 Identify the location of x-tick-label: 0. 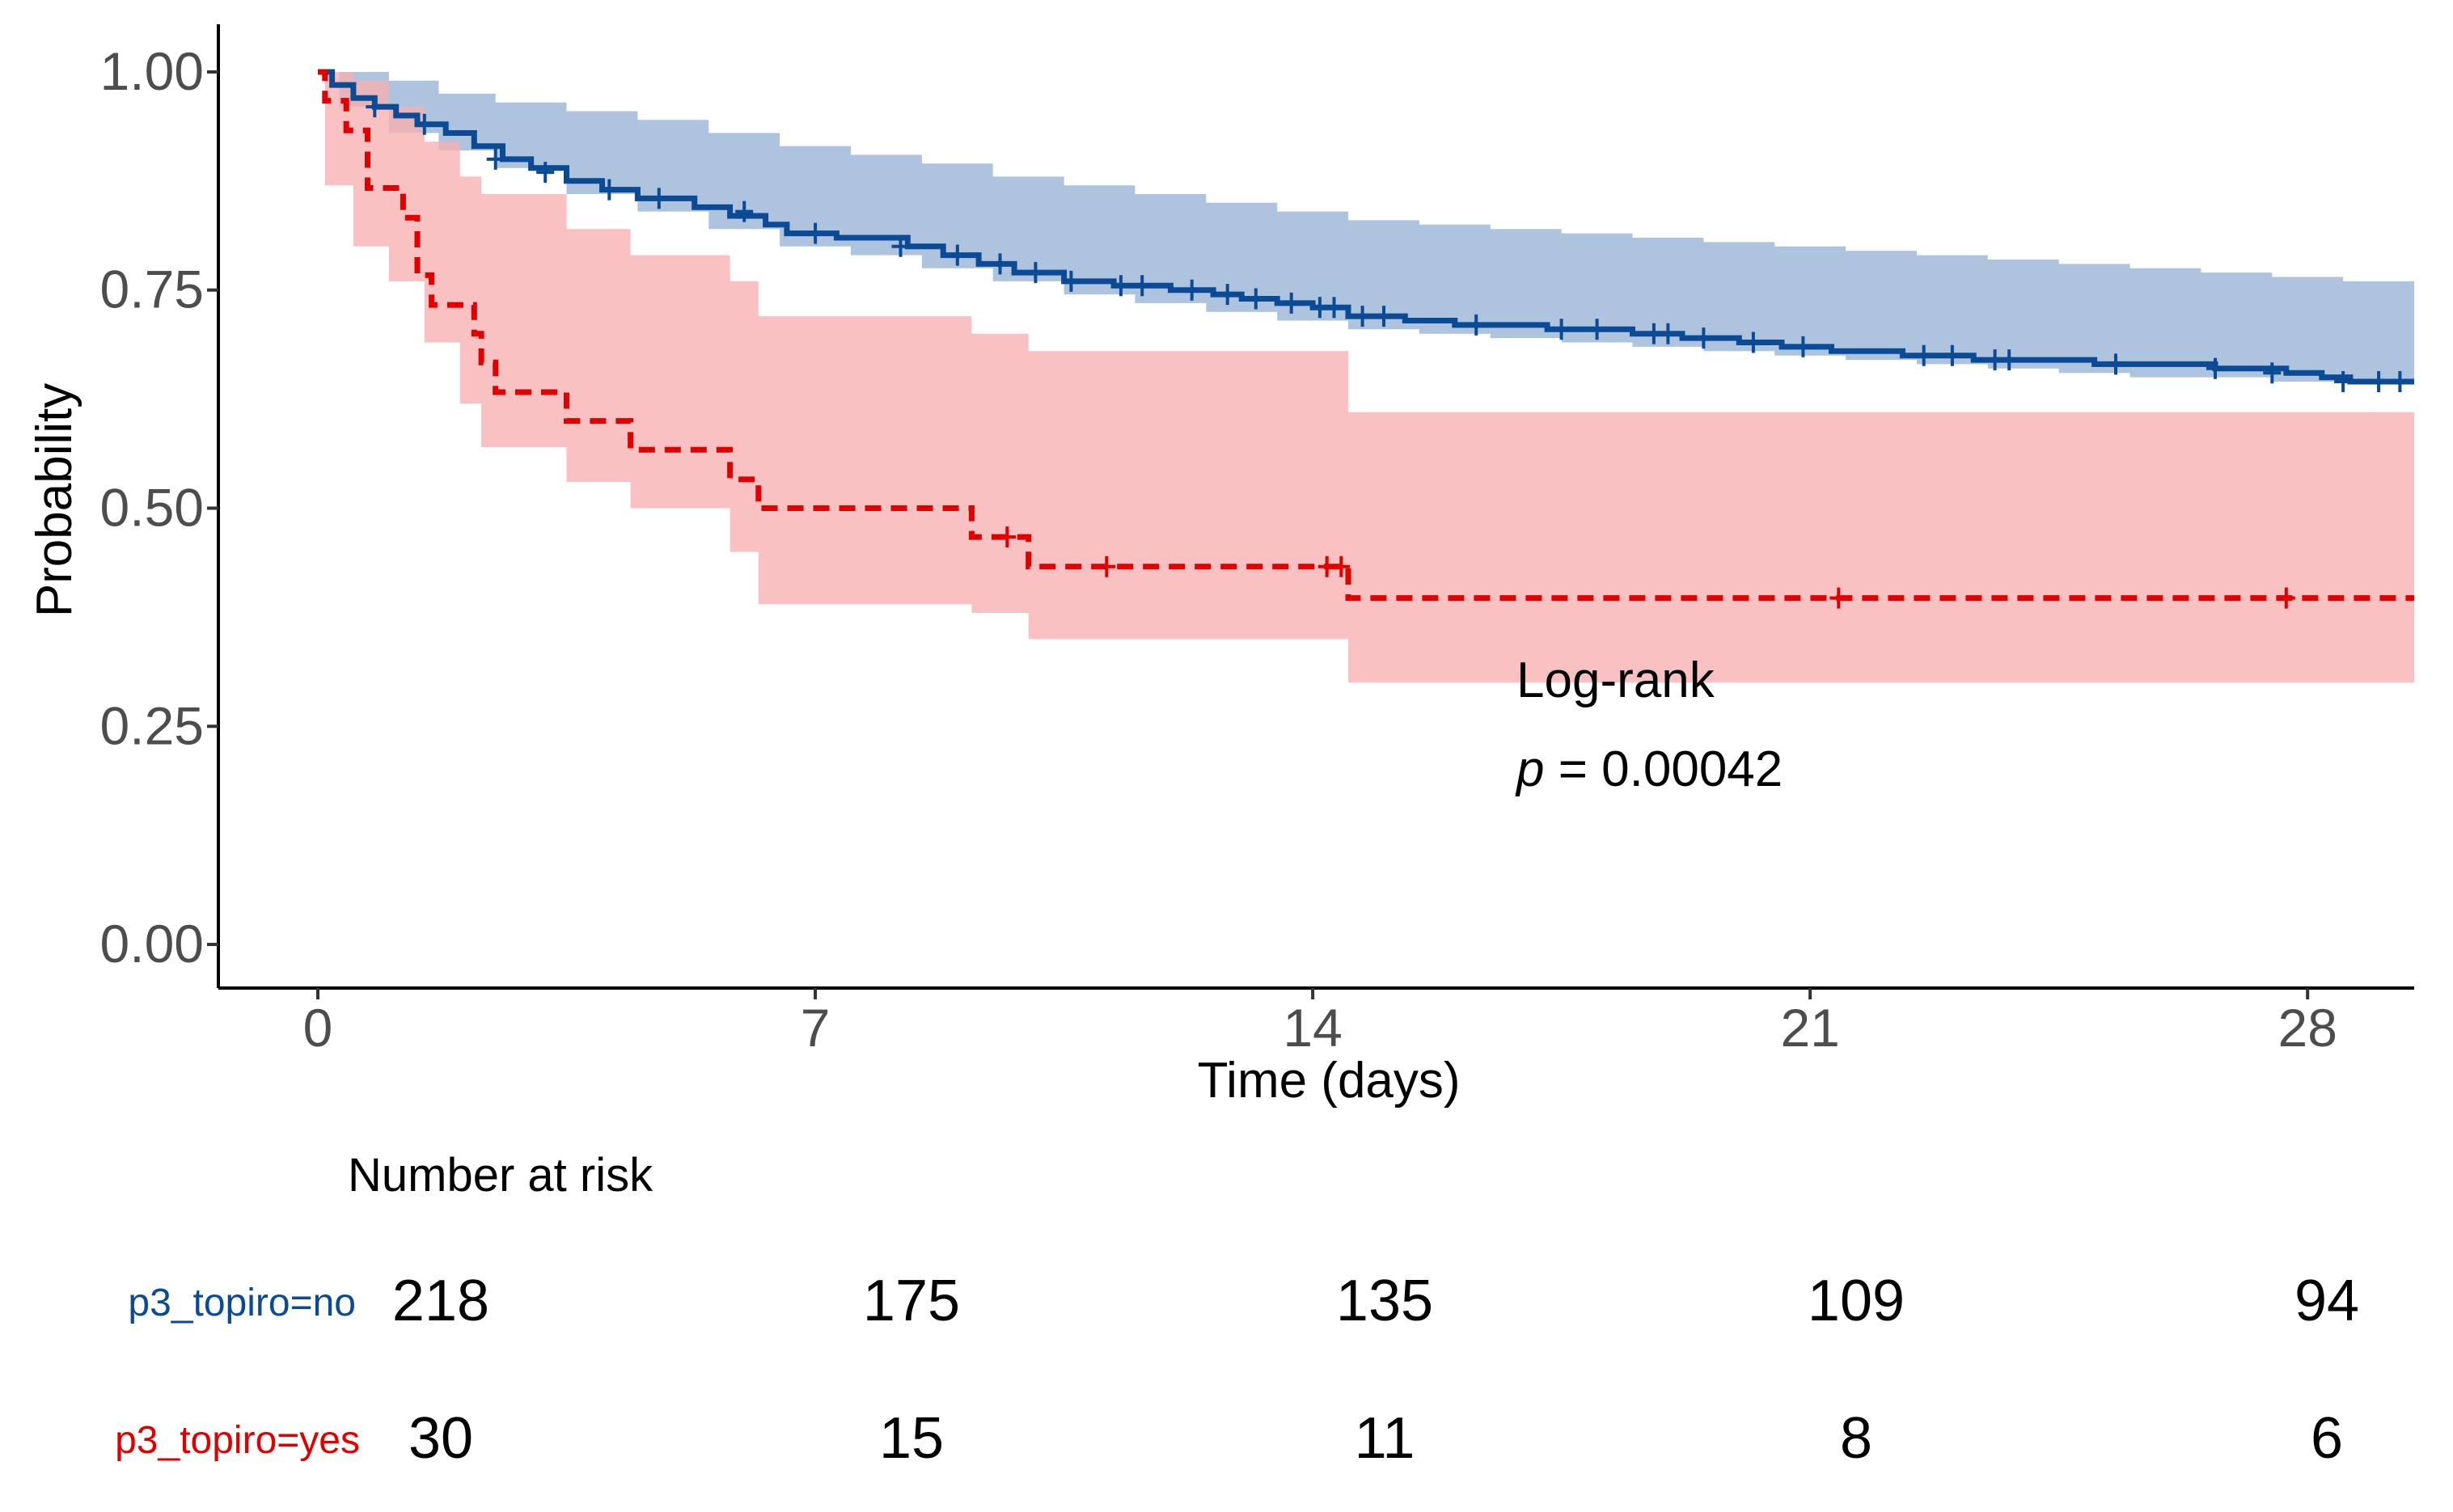
(318, 1028).